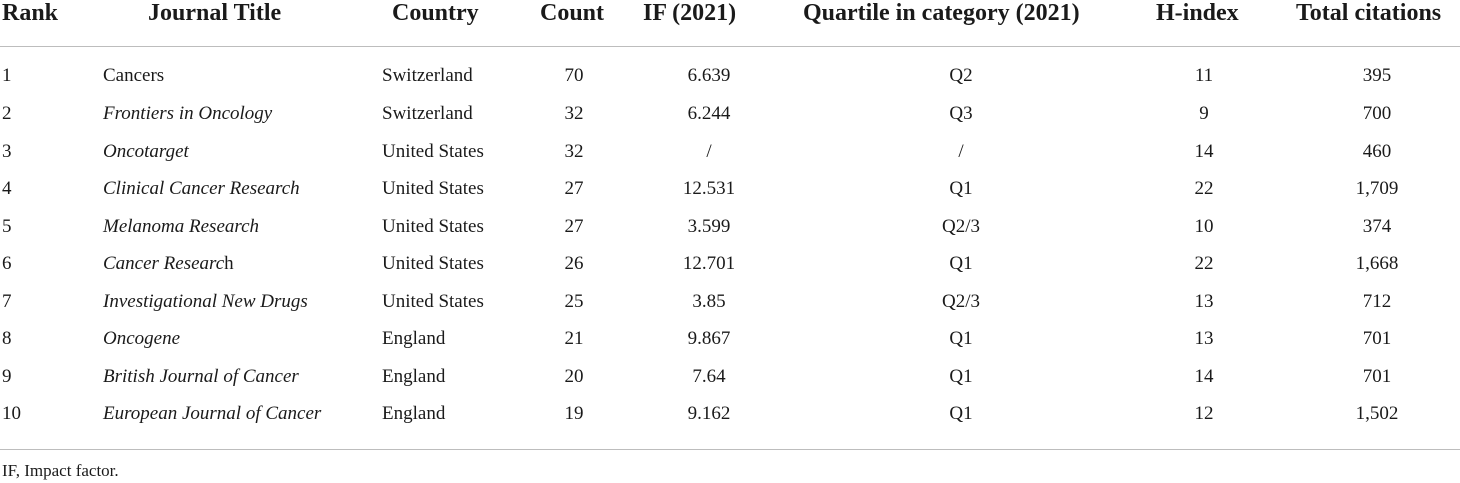 The image size is (1460, 483). Describe the element at coordinates (435, 13) in the screenshot. I see `header-country: Country` at that location.